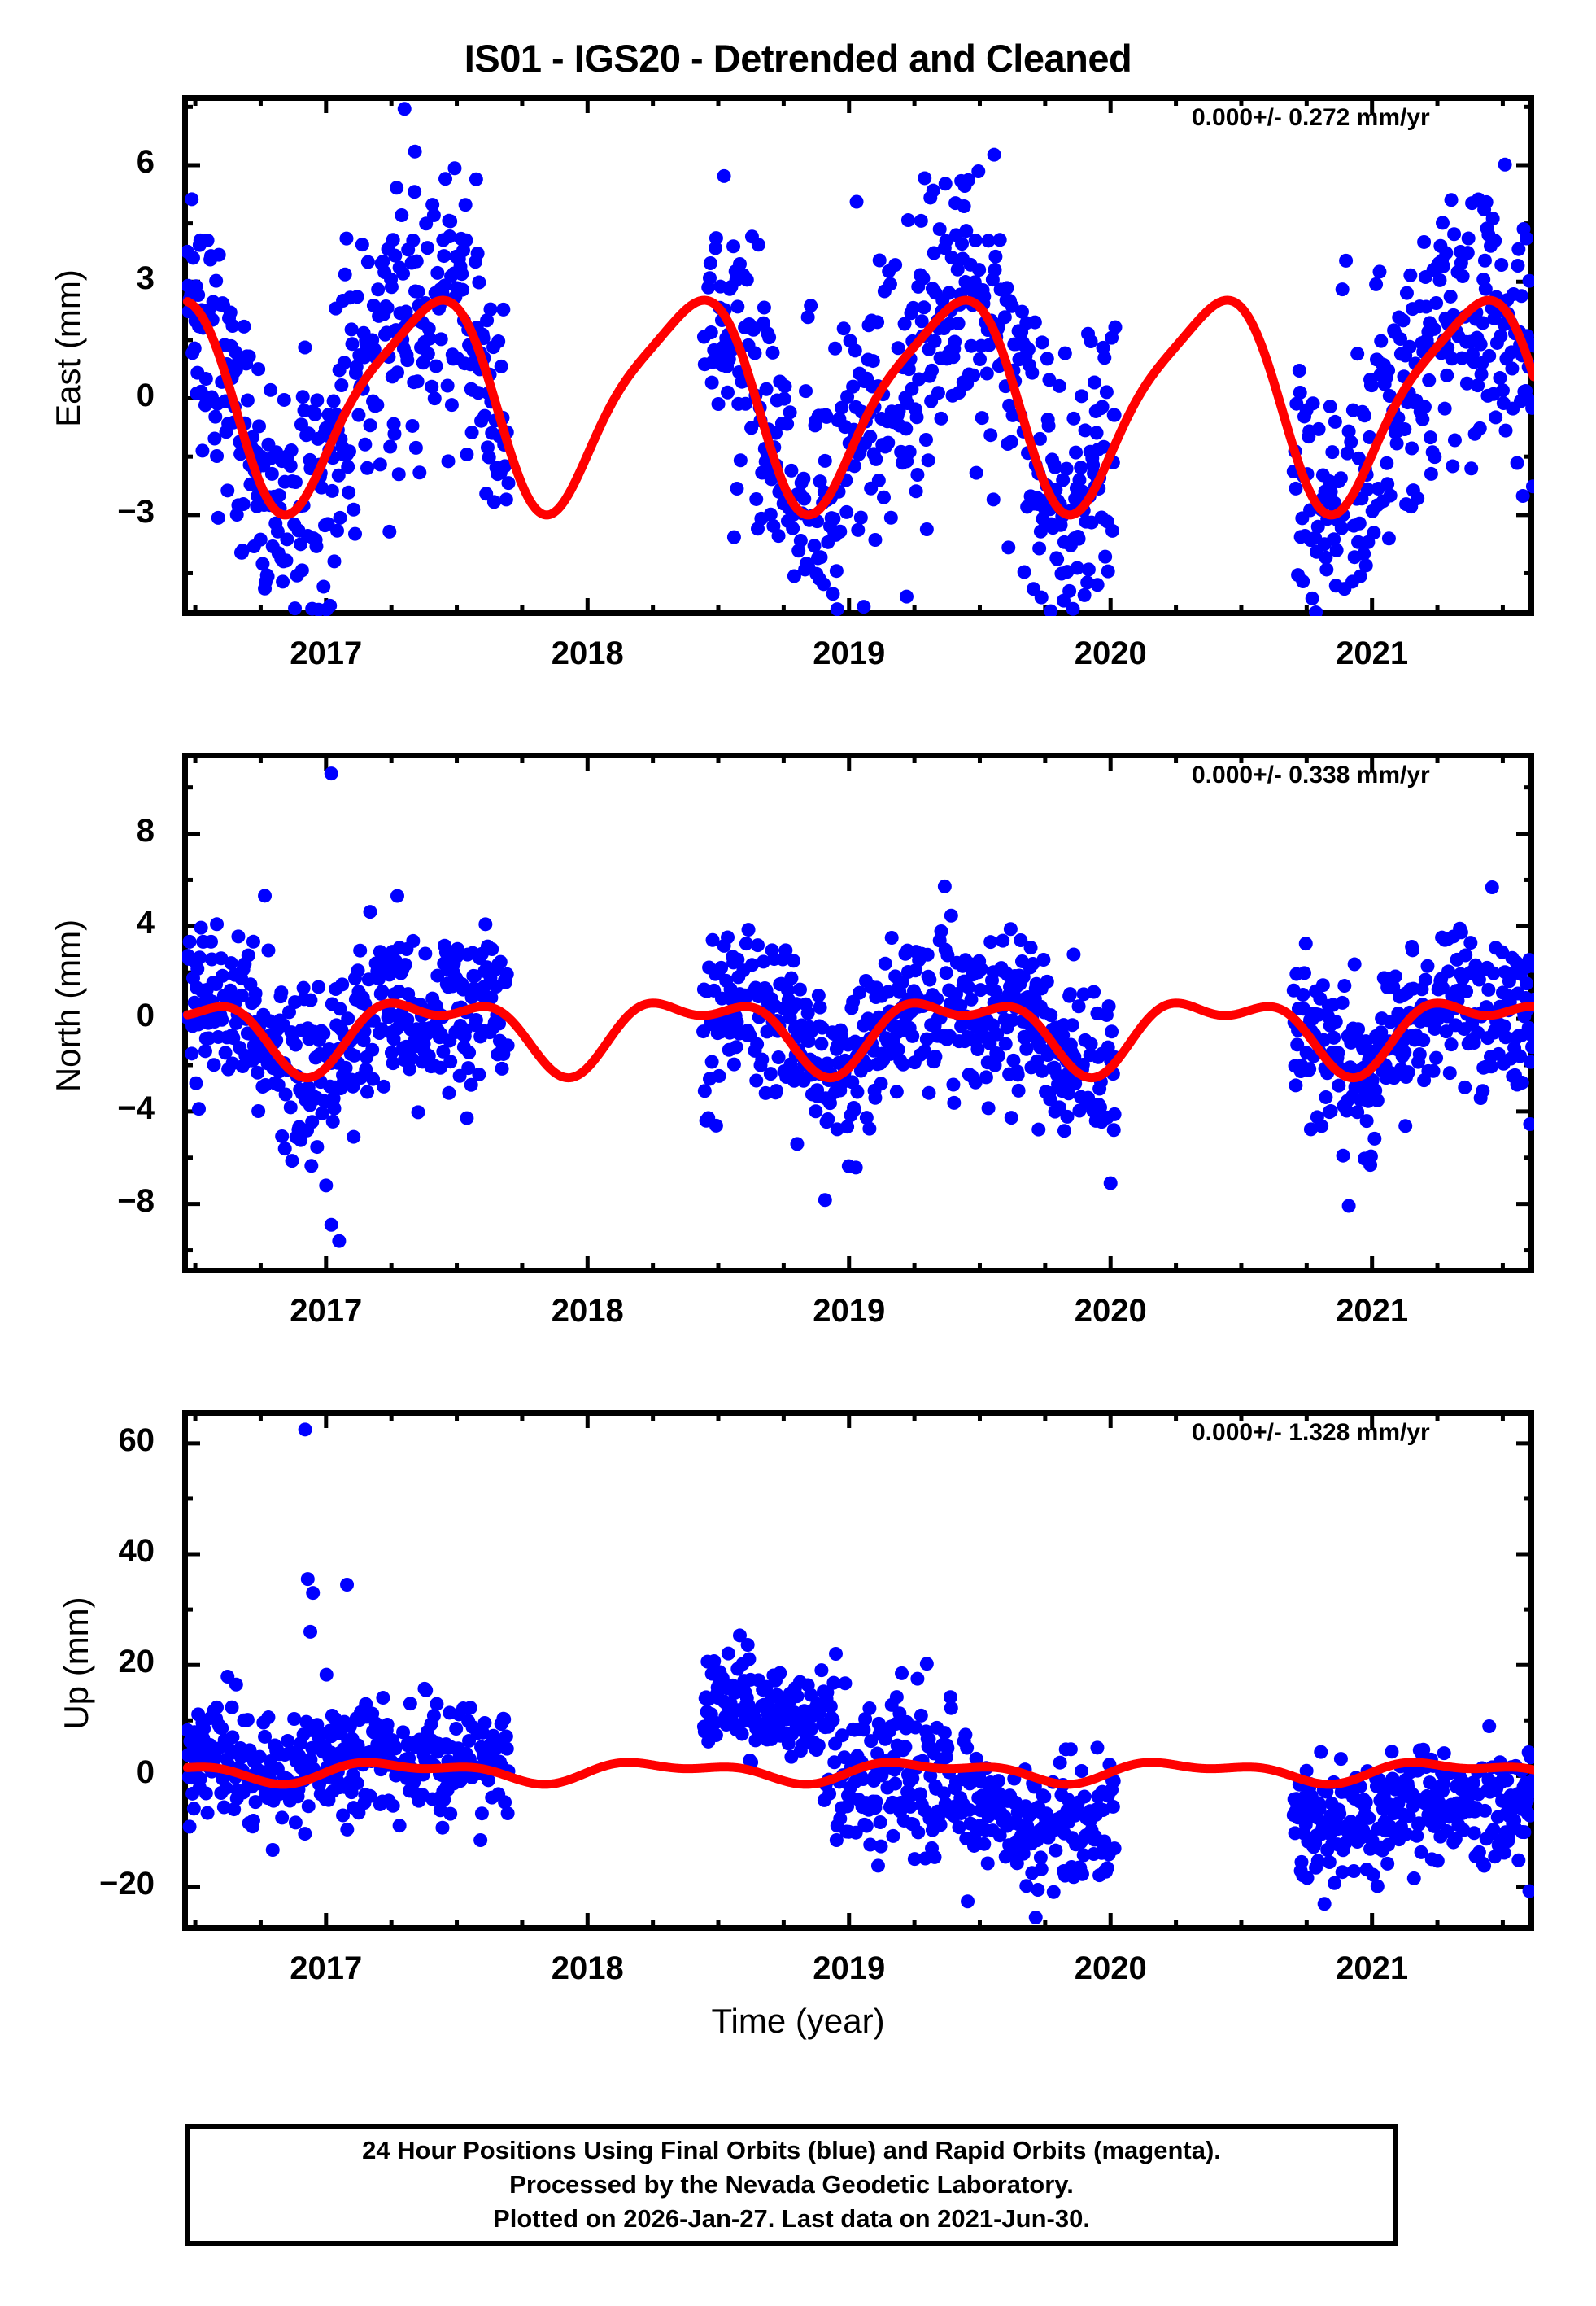 This screenshot has width=1596, height=2306. Describe the element at coordinates (1372, 653) in the screenshot. I see `x-tick-label: 2021` at that location.